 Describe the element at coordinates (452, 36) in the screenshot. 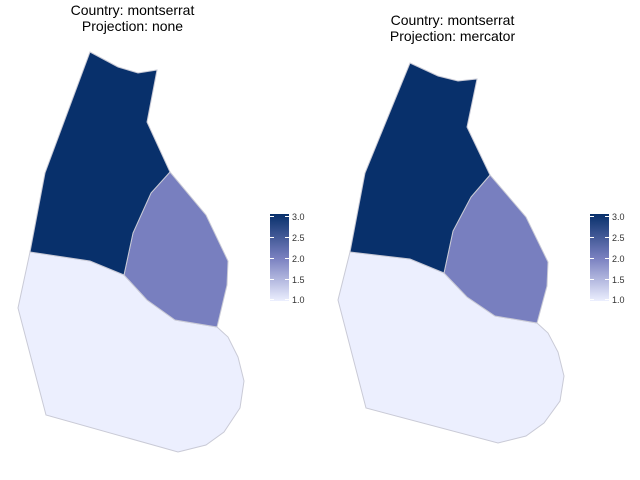

I see `title-projection: Projection: mercator` at that location.